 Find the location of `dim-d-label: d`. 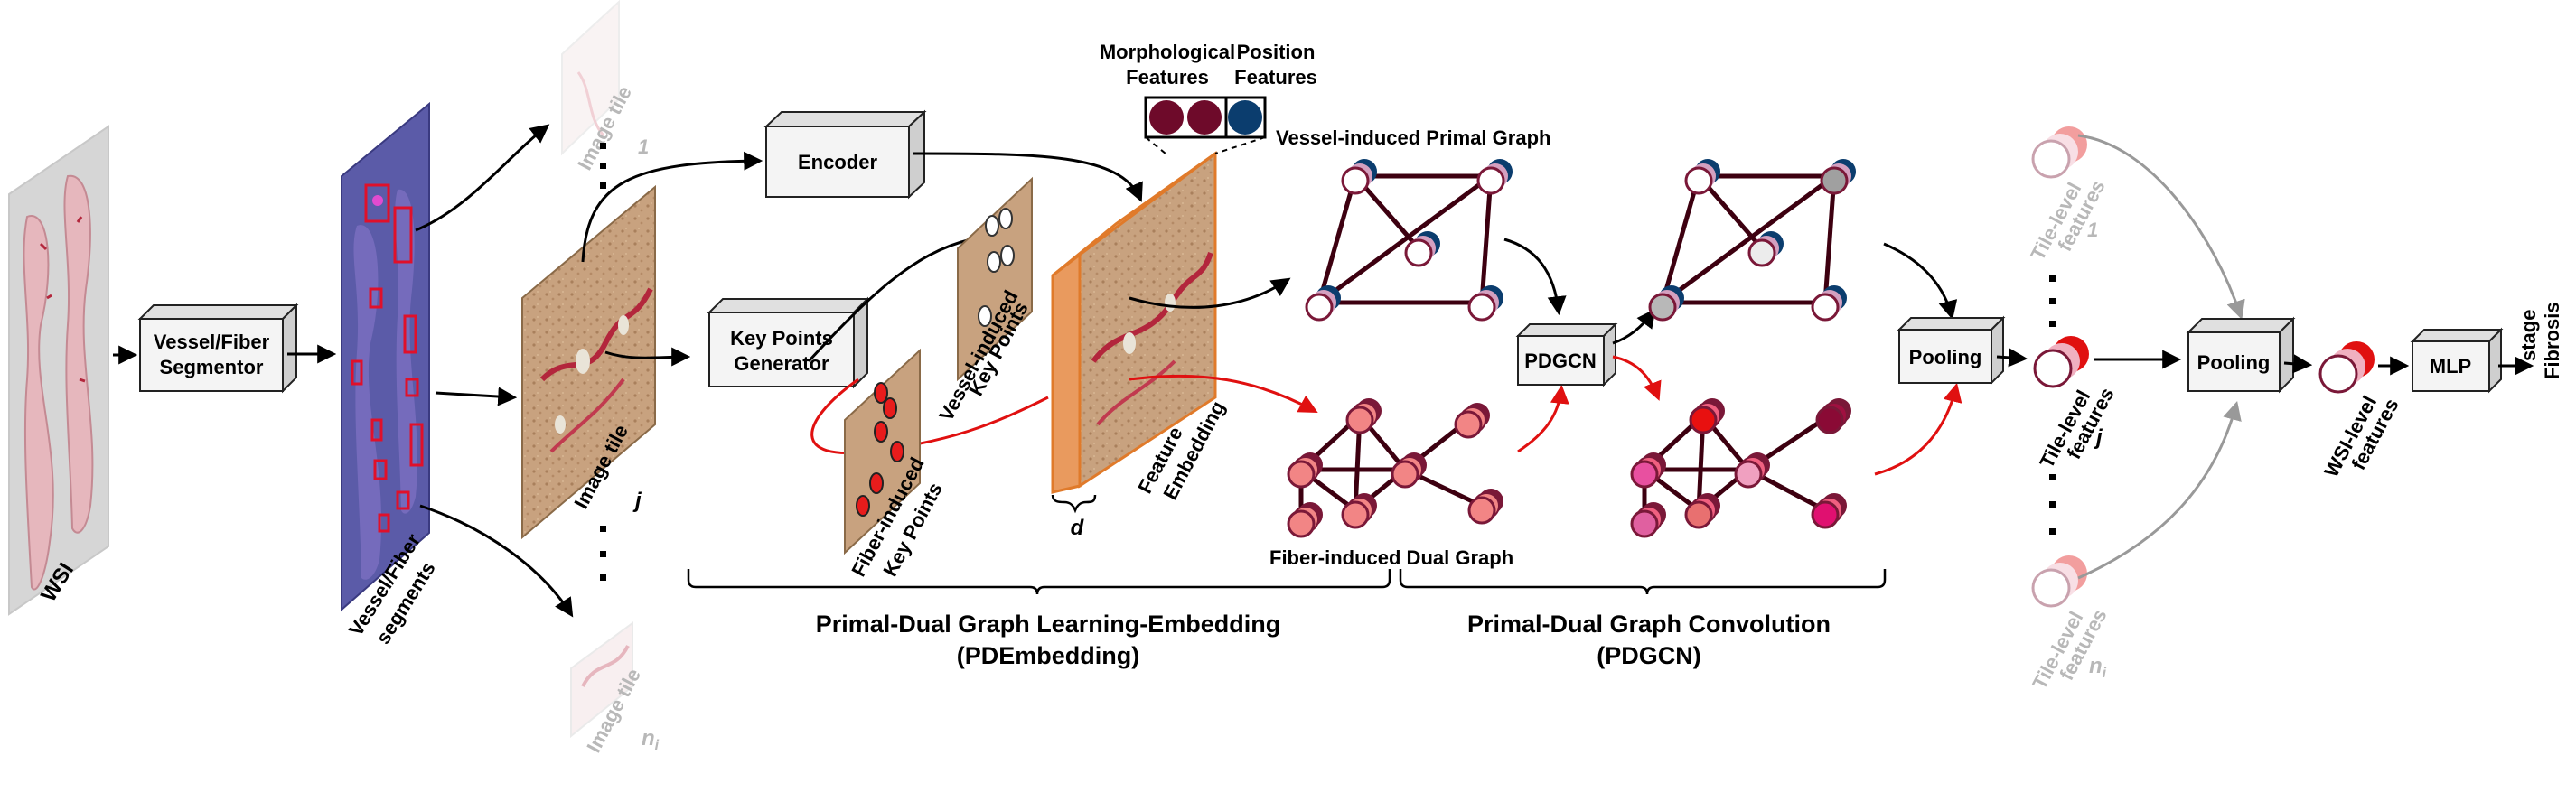

dim-d-label: d is located at coordinates (1078, 528).